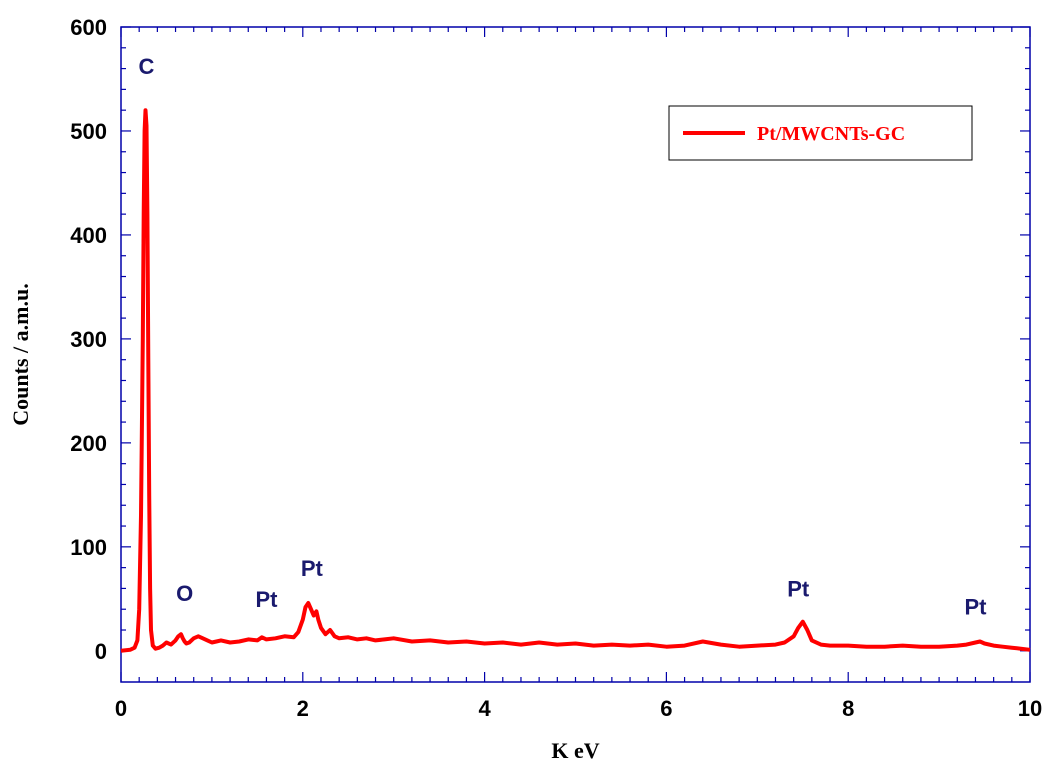  Describe the element at coordinates (88, 235) in the screenshot. I see `y-tick-label: 400` at that location.